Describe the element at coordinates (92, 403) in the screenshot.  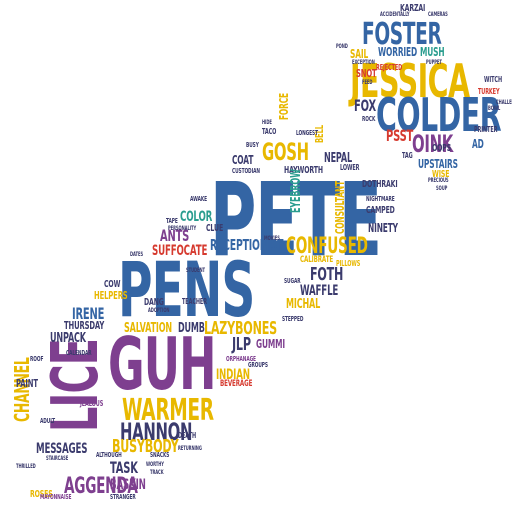
I see `word-jealous: JEALOUS` at that location.